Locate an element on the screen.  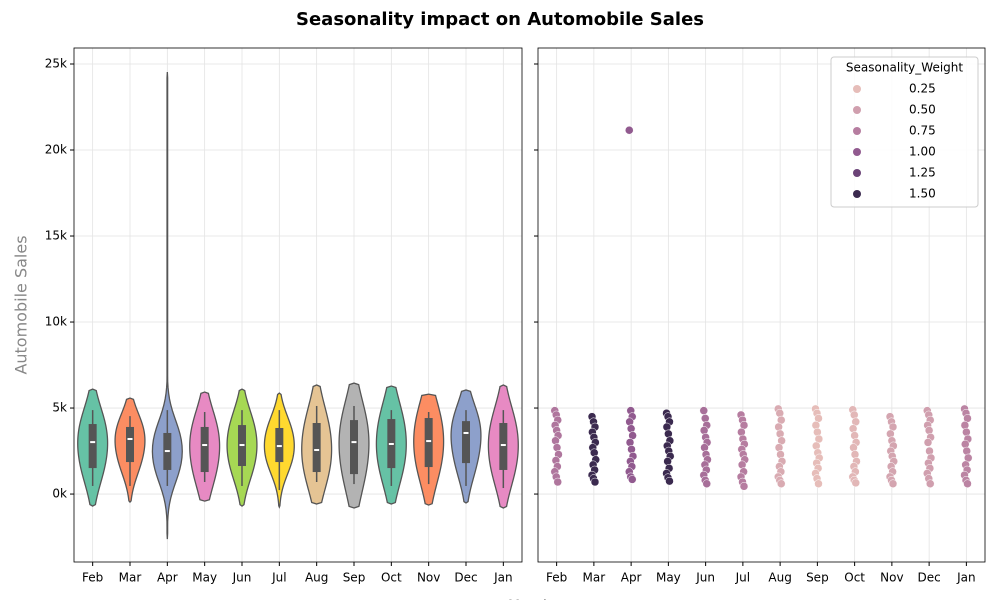
violin is located at coordinates (167, 306).